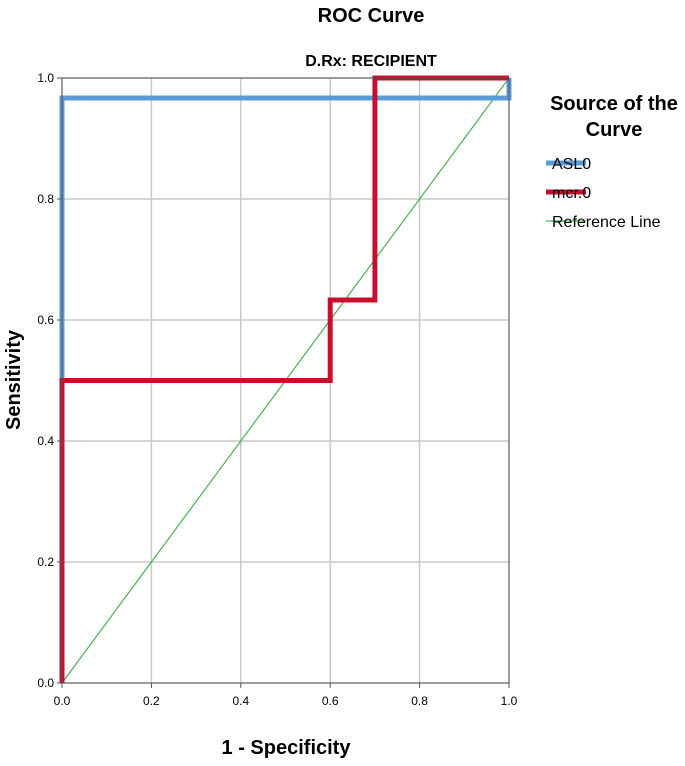 The height and width of the screenshot is (766, 685). I want to click on y-tick-label: 0.0, so click(45, 683).